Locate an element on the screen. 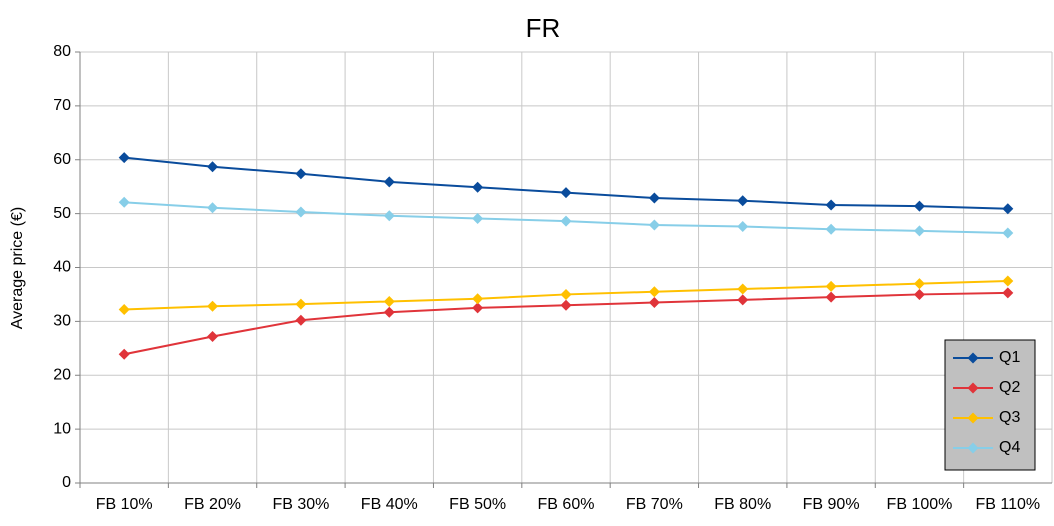 The height and width of the screenshot is (526, 1054). chart-title: FR is located at coordinates (543, 28).